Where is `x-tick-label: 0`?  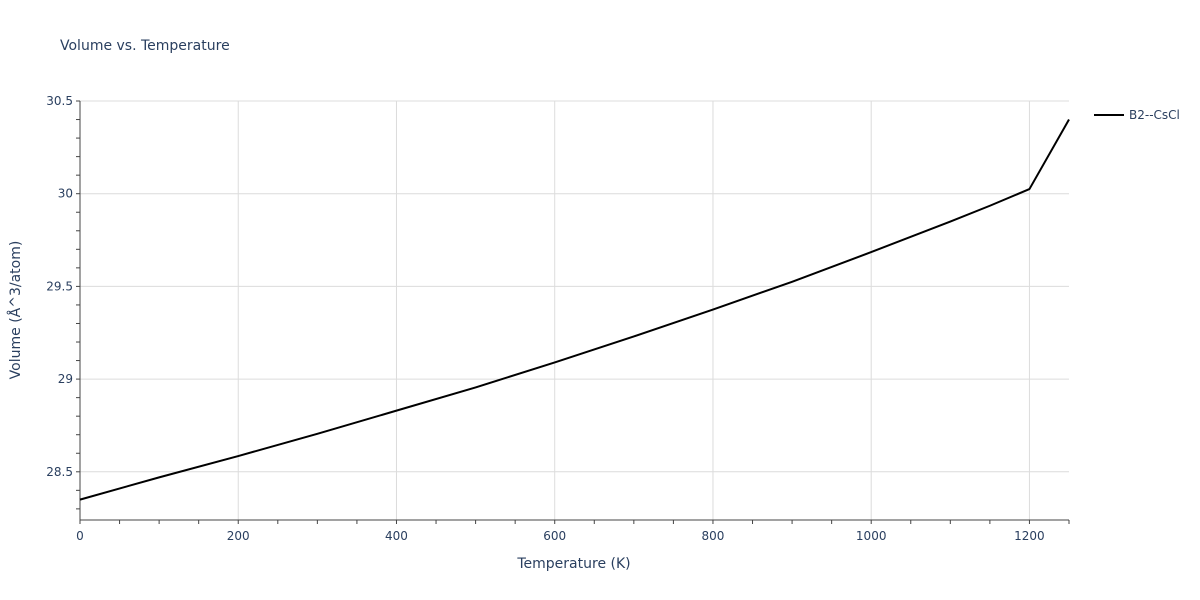 x-tick-label: 0 is located at coordinates (80, 536).